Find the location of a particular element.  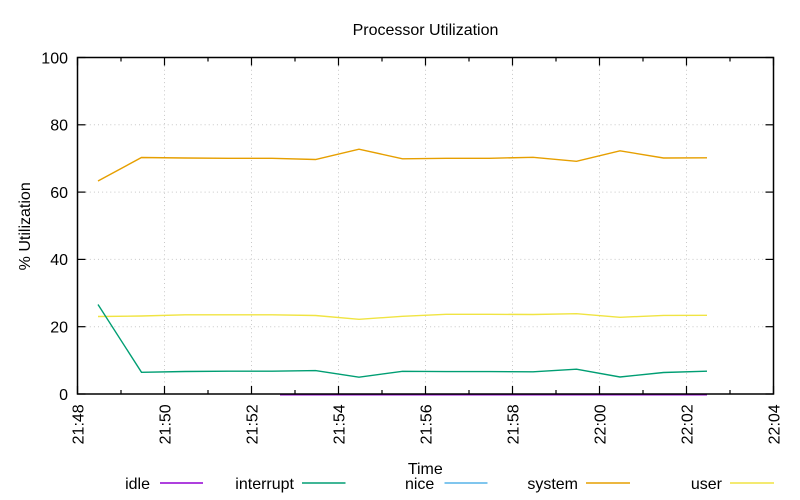

svg-text: 20 is located at coordinates (59, 328).